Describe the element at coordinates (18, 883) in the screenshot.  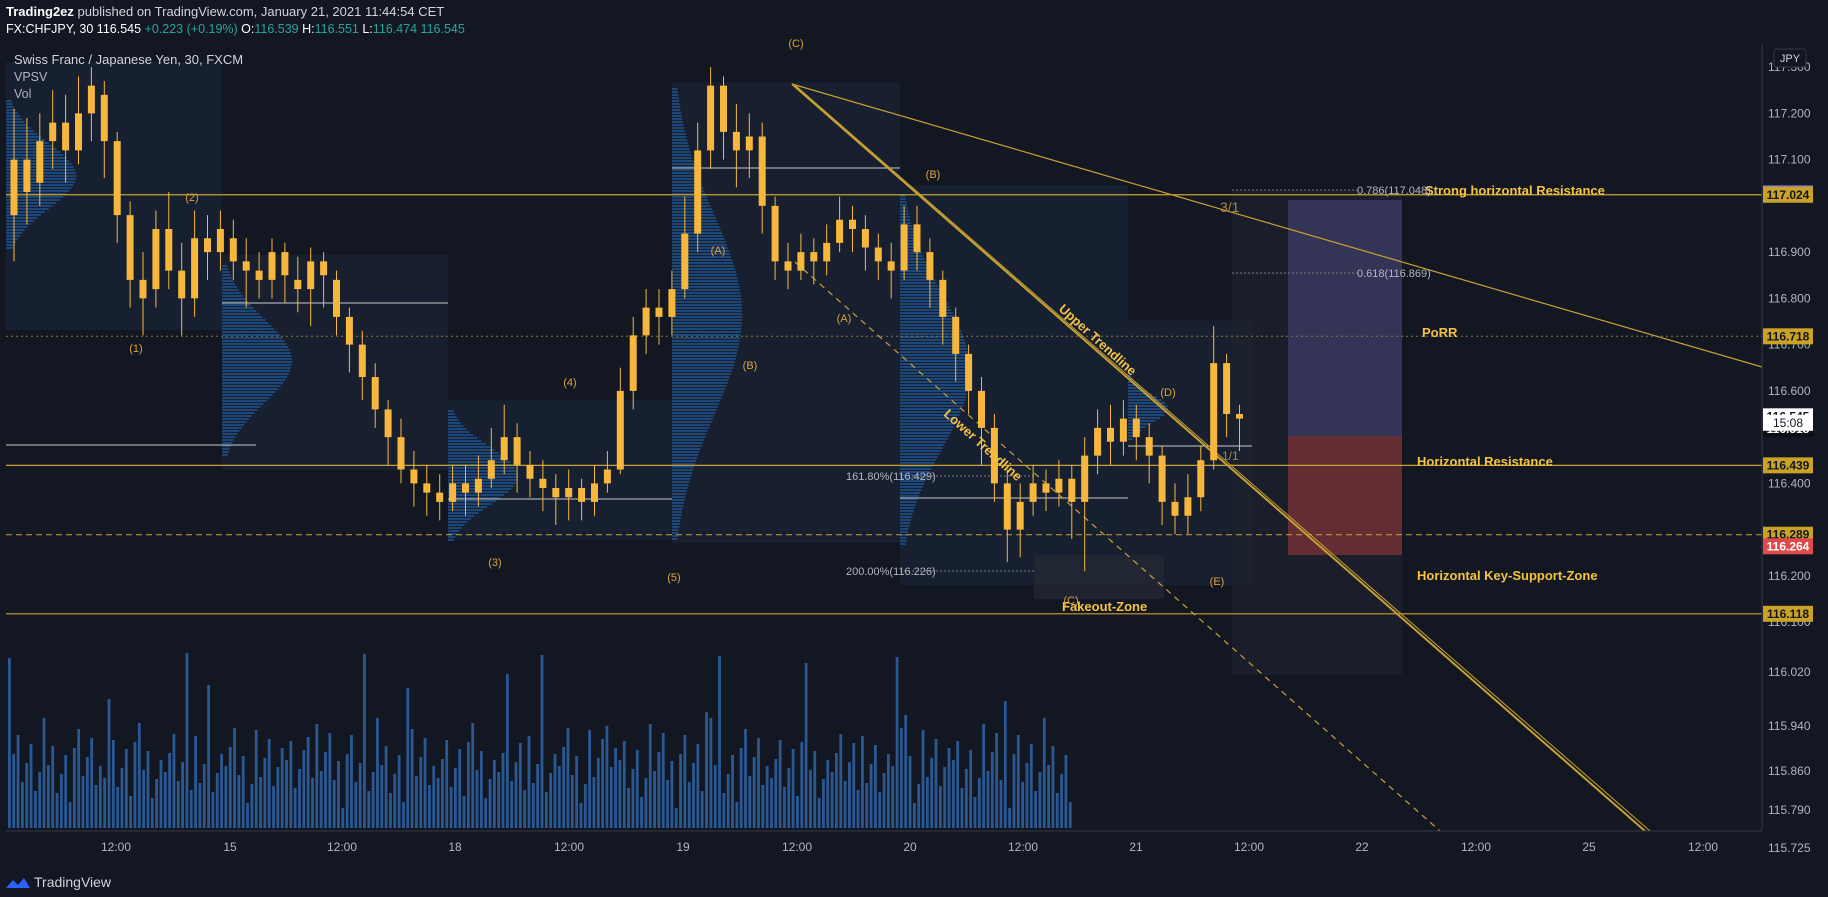
I see `tradingview-logo-icon` at that location.